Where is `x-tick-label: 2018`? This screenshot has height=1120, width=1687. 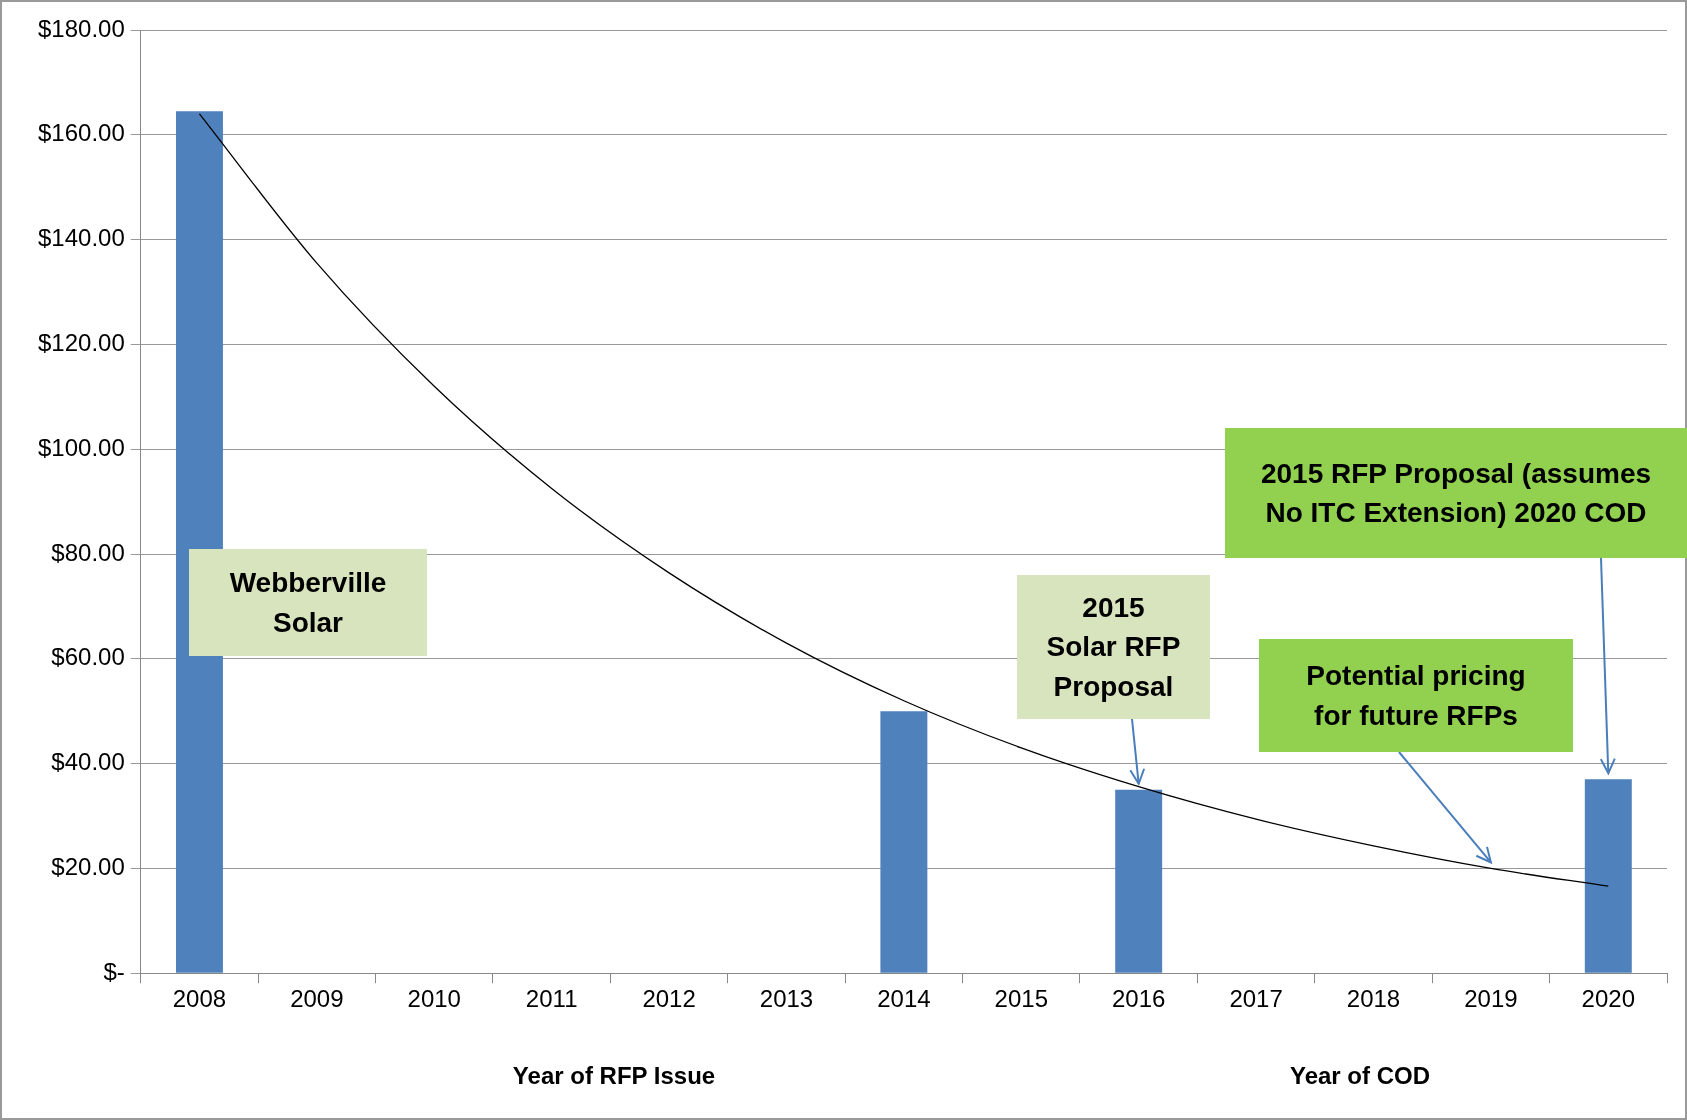 x-tick-label: 2018 is located at coordinates (1373, 999).